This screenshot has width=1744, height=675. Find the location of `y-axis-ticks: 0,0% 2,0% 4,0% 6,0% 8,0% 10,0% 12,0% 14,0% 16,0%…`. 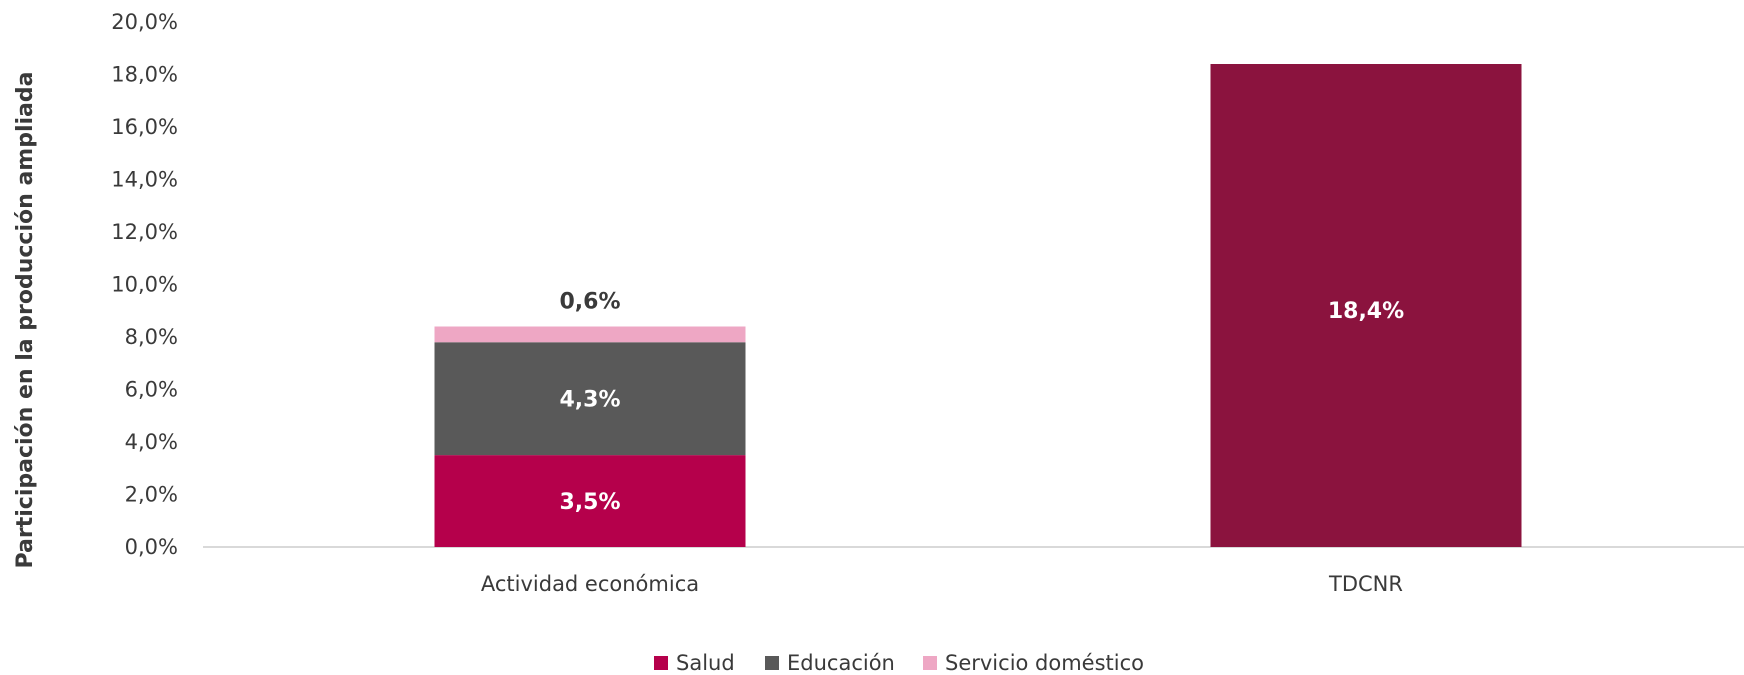

y-axis-ticks: 0,0% 2,0% 4,0% 6,0% 8,0% 10,0% 12,0% 14,0% 16,0%… is located at coordinates (144, 284).